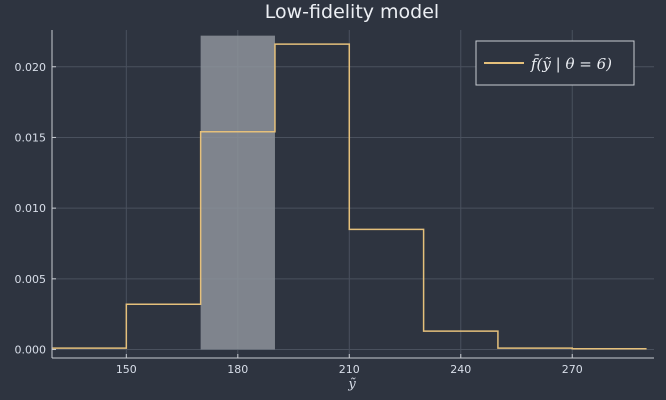 Image resolution: width=666 pixels, height=400 pixels. I want to click on highlight-rect, so click(237, 192).